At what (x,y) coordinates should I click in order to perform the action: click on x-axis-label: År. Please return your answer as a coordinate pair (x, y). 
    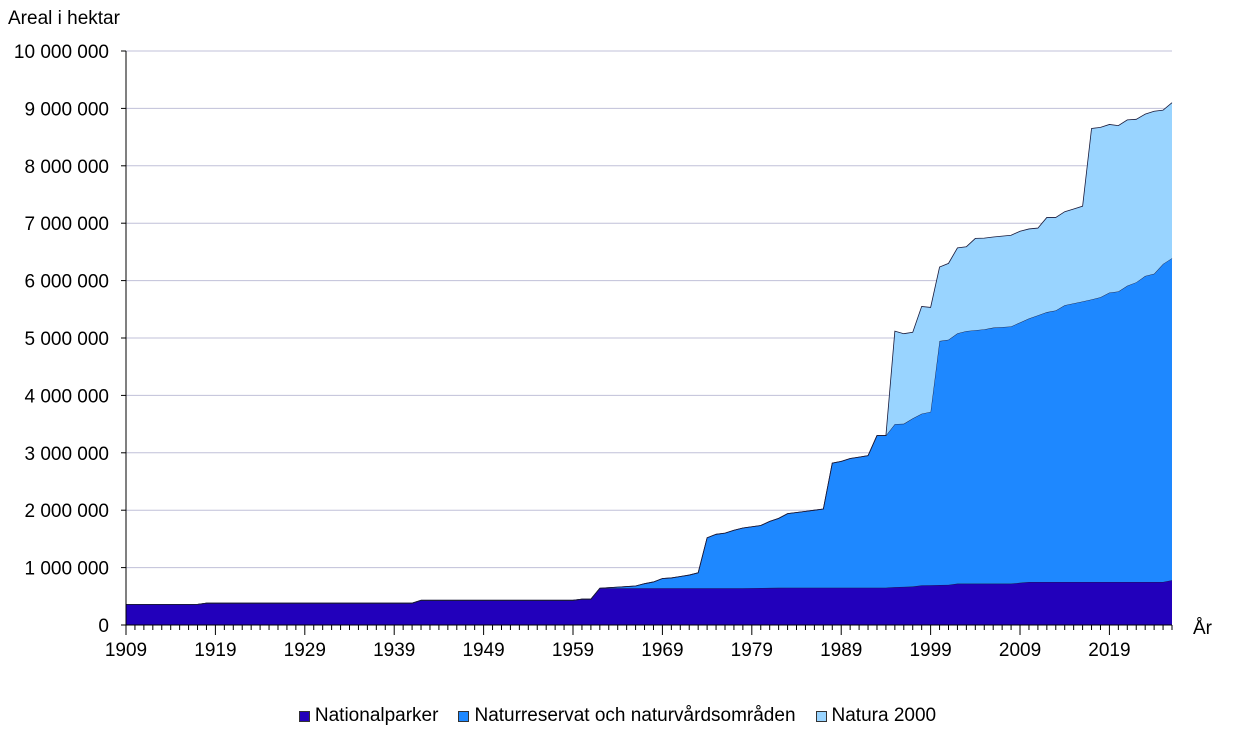
    Looking at the image, I should click on (1203, 628).